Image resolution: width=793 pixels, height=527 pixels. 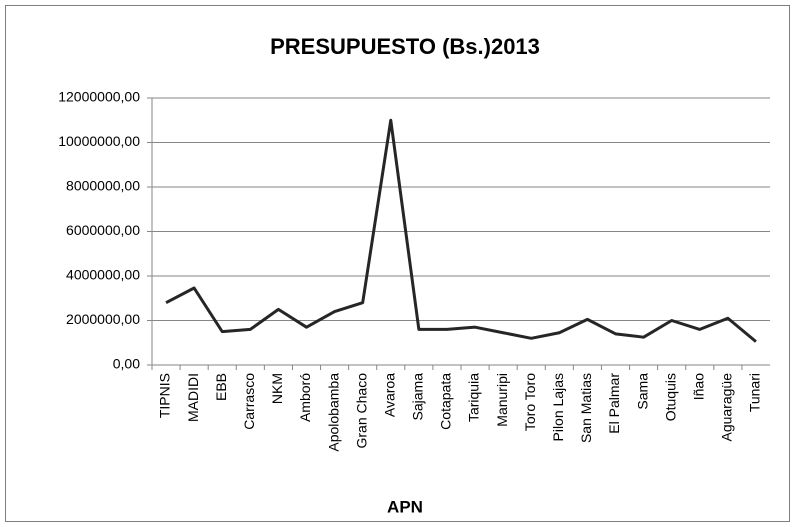 I want to click on x-tick-label: Cotapata, so click(x=446, y=401).